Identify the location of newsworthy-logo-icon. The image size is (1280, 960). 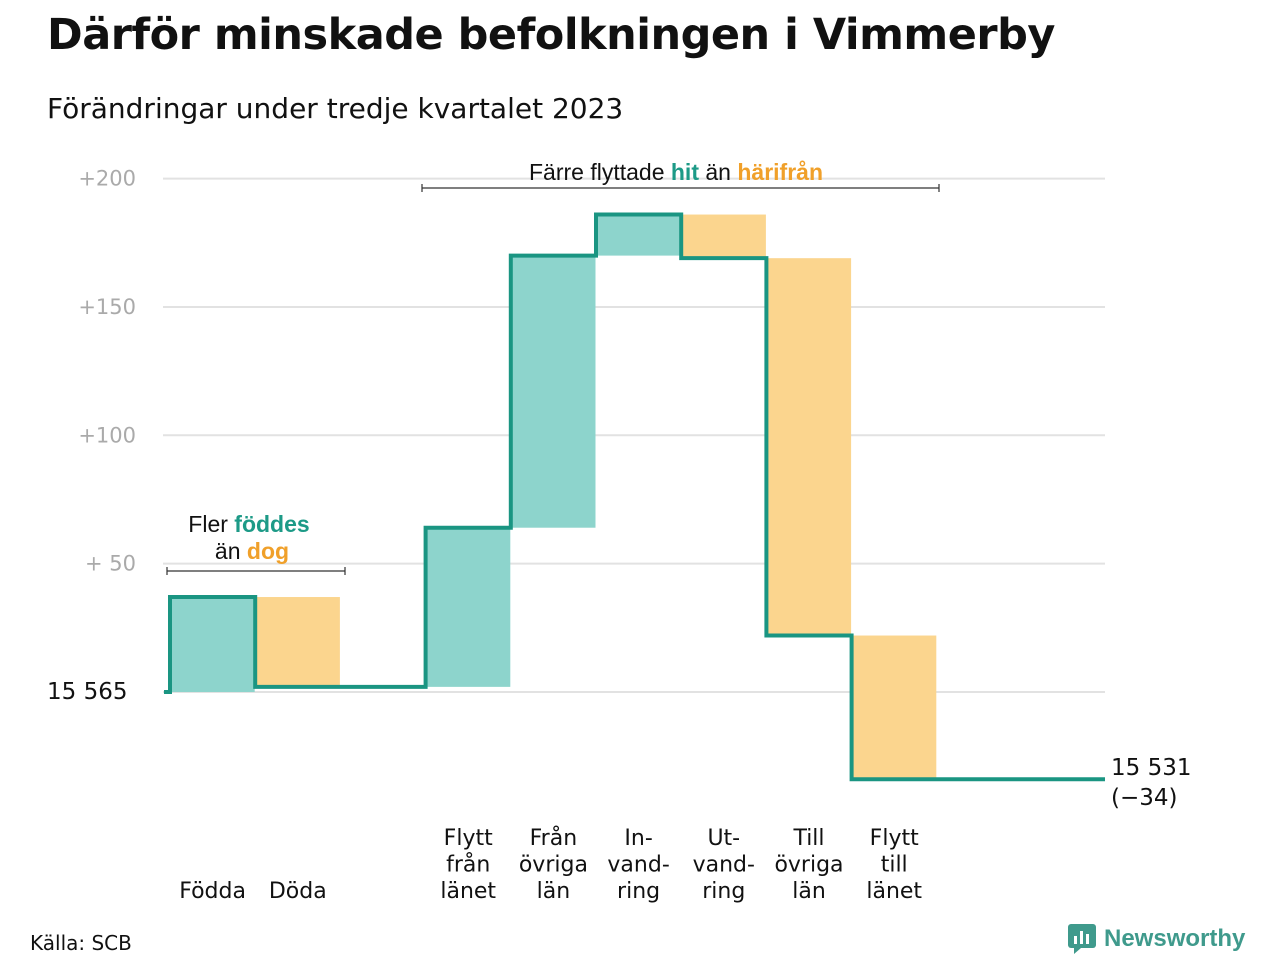
(1082, 939).